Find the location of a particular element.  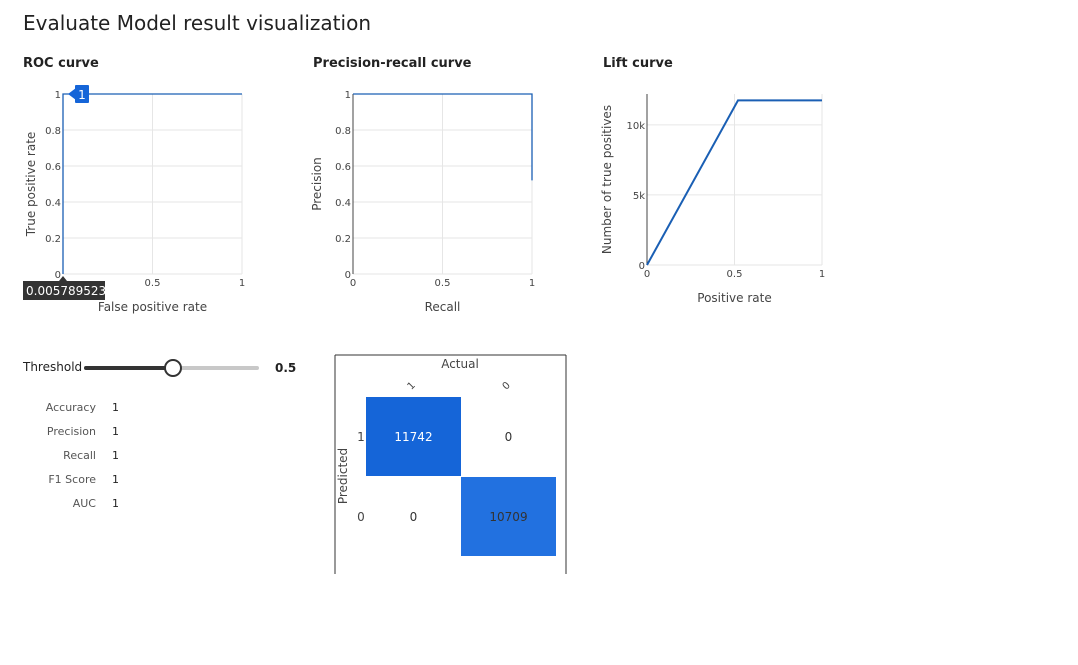

matrix-col-label: 1 is located at coordinates (412, 386).